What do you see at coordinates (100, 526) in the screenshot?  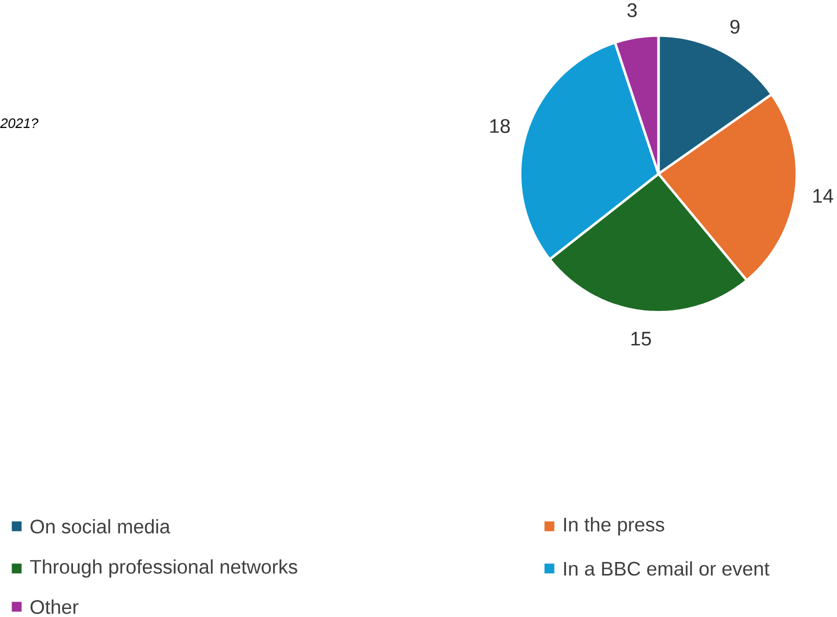 I see `legend-label: On social media` at bounding box center [100, 526].